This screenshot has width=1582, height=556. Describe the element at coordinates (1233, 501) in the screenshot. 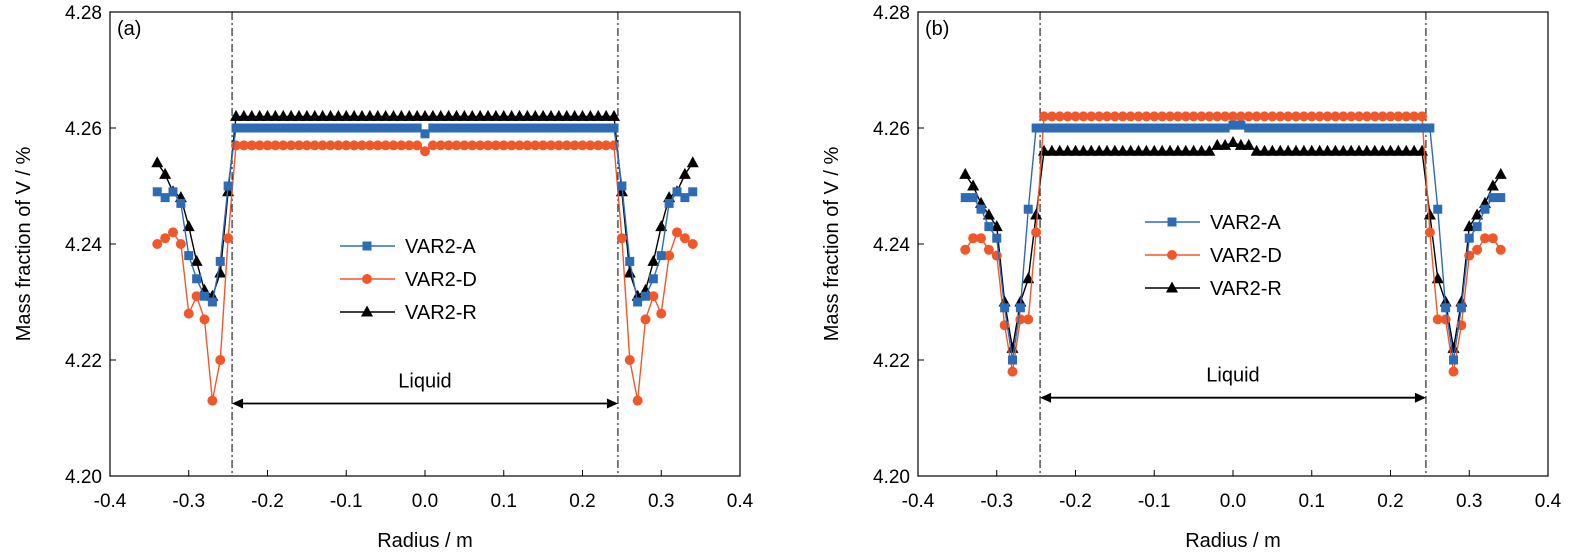

I see `x-tick-label: 0.0` at that location.